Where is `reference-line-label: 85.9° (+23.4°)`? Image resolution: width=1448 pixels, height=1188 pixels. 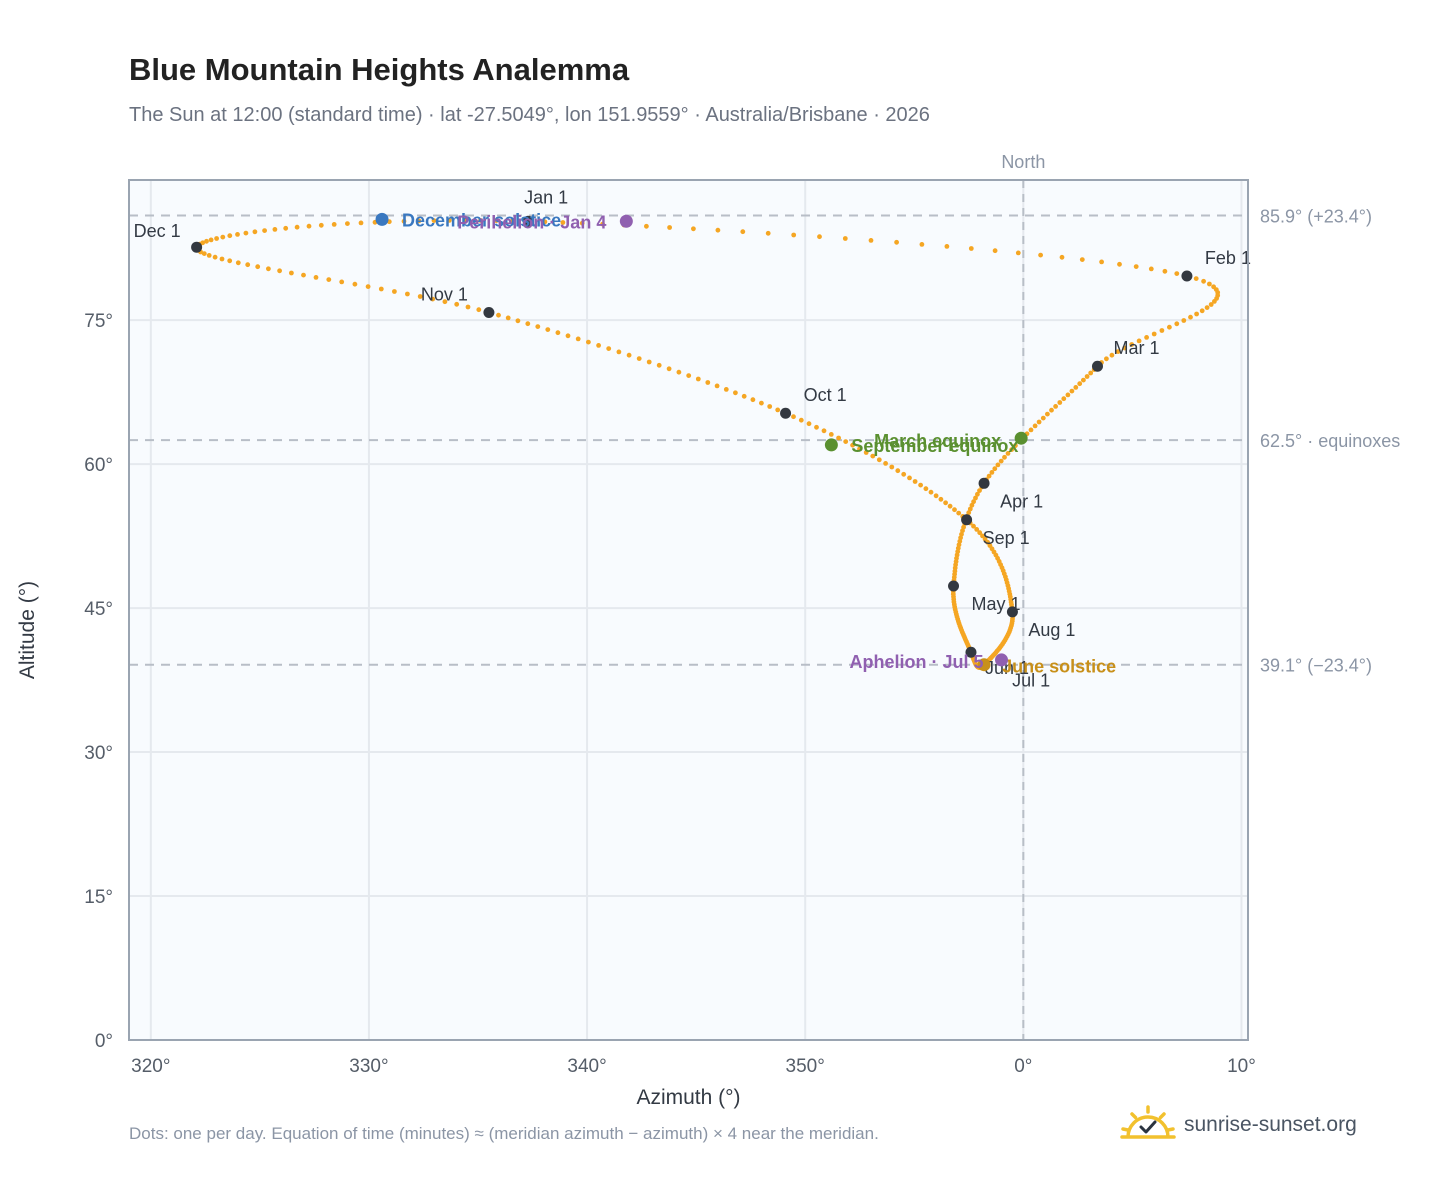
reference-line-label: 85.9° (+23.4°) is located at coordinates (1316, 217).